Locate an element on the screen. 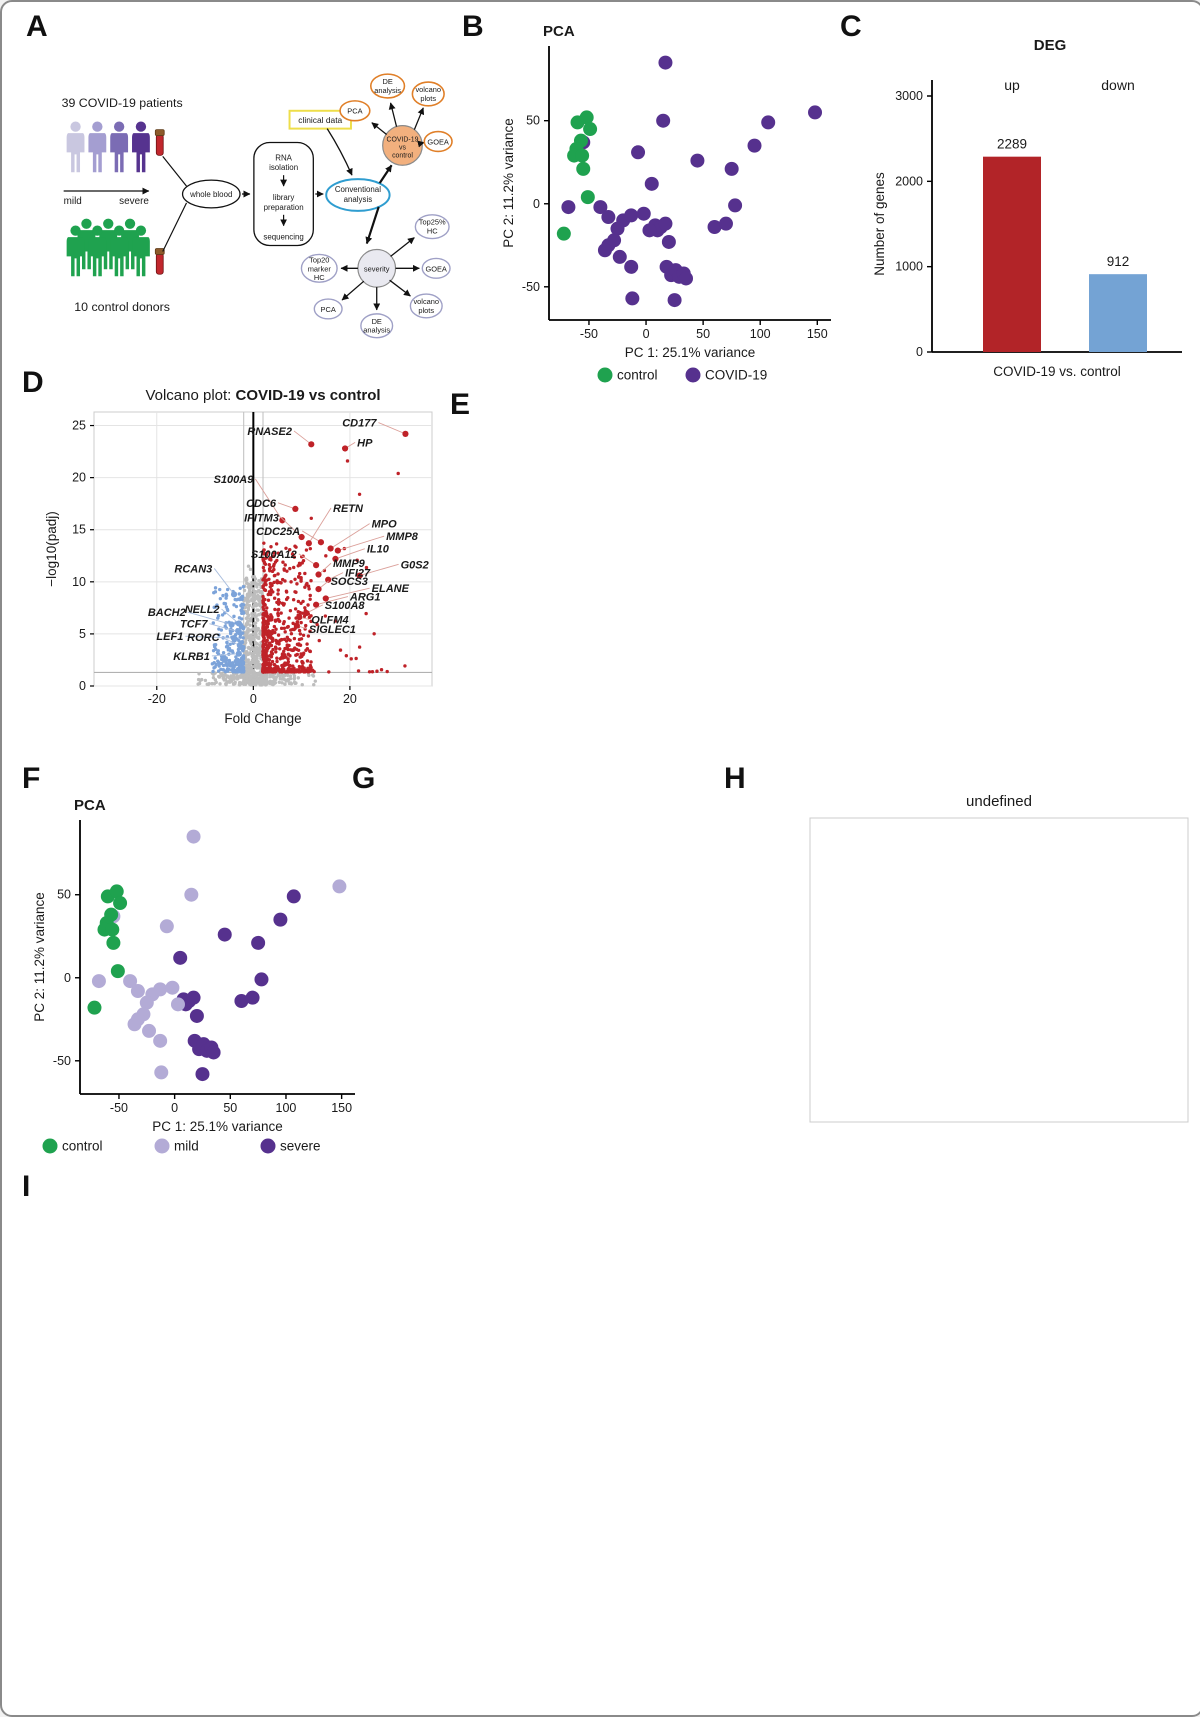 The image size is (1200, 1717). x-axis-title: Fold Change is located at coordinates (262, 718).